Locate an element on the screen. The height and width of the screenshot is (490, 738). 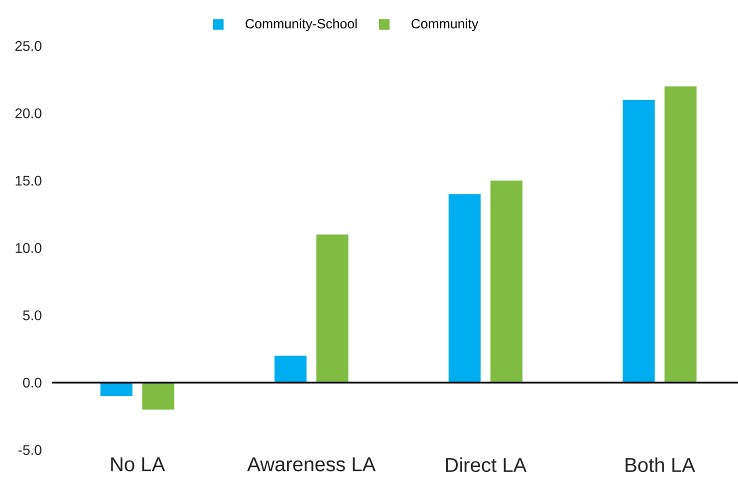
y-tick-label: 0.0 is located at coordinates (32, 383).